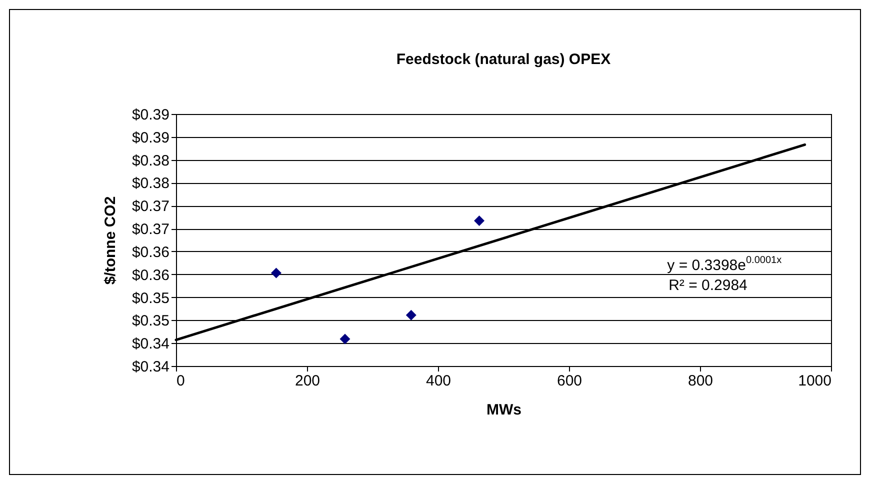  I want to click on x-tick-label: 0, so click(180, 381).